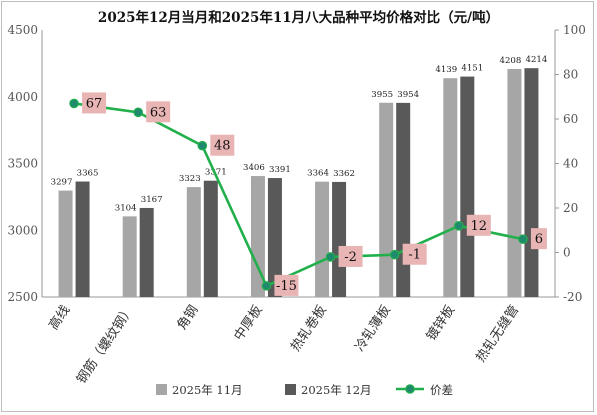 The image size is (597, 415). I want to click on price-diff-label: -1, so click(414, 255).